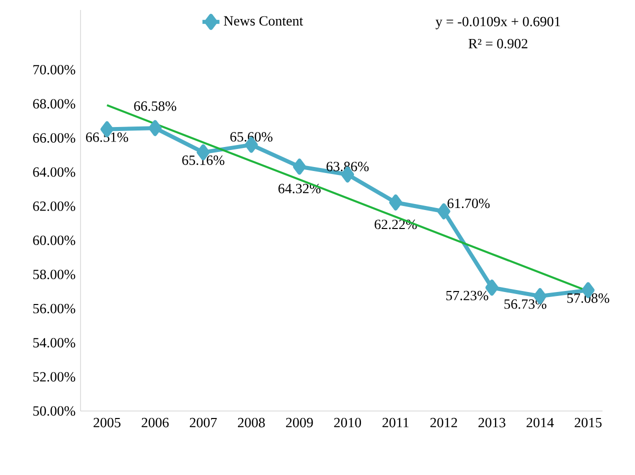  I want to click on x-tick-label: 2011, so click(395, 423).